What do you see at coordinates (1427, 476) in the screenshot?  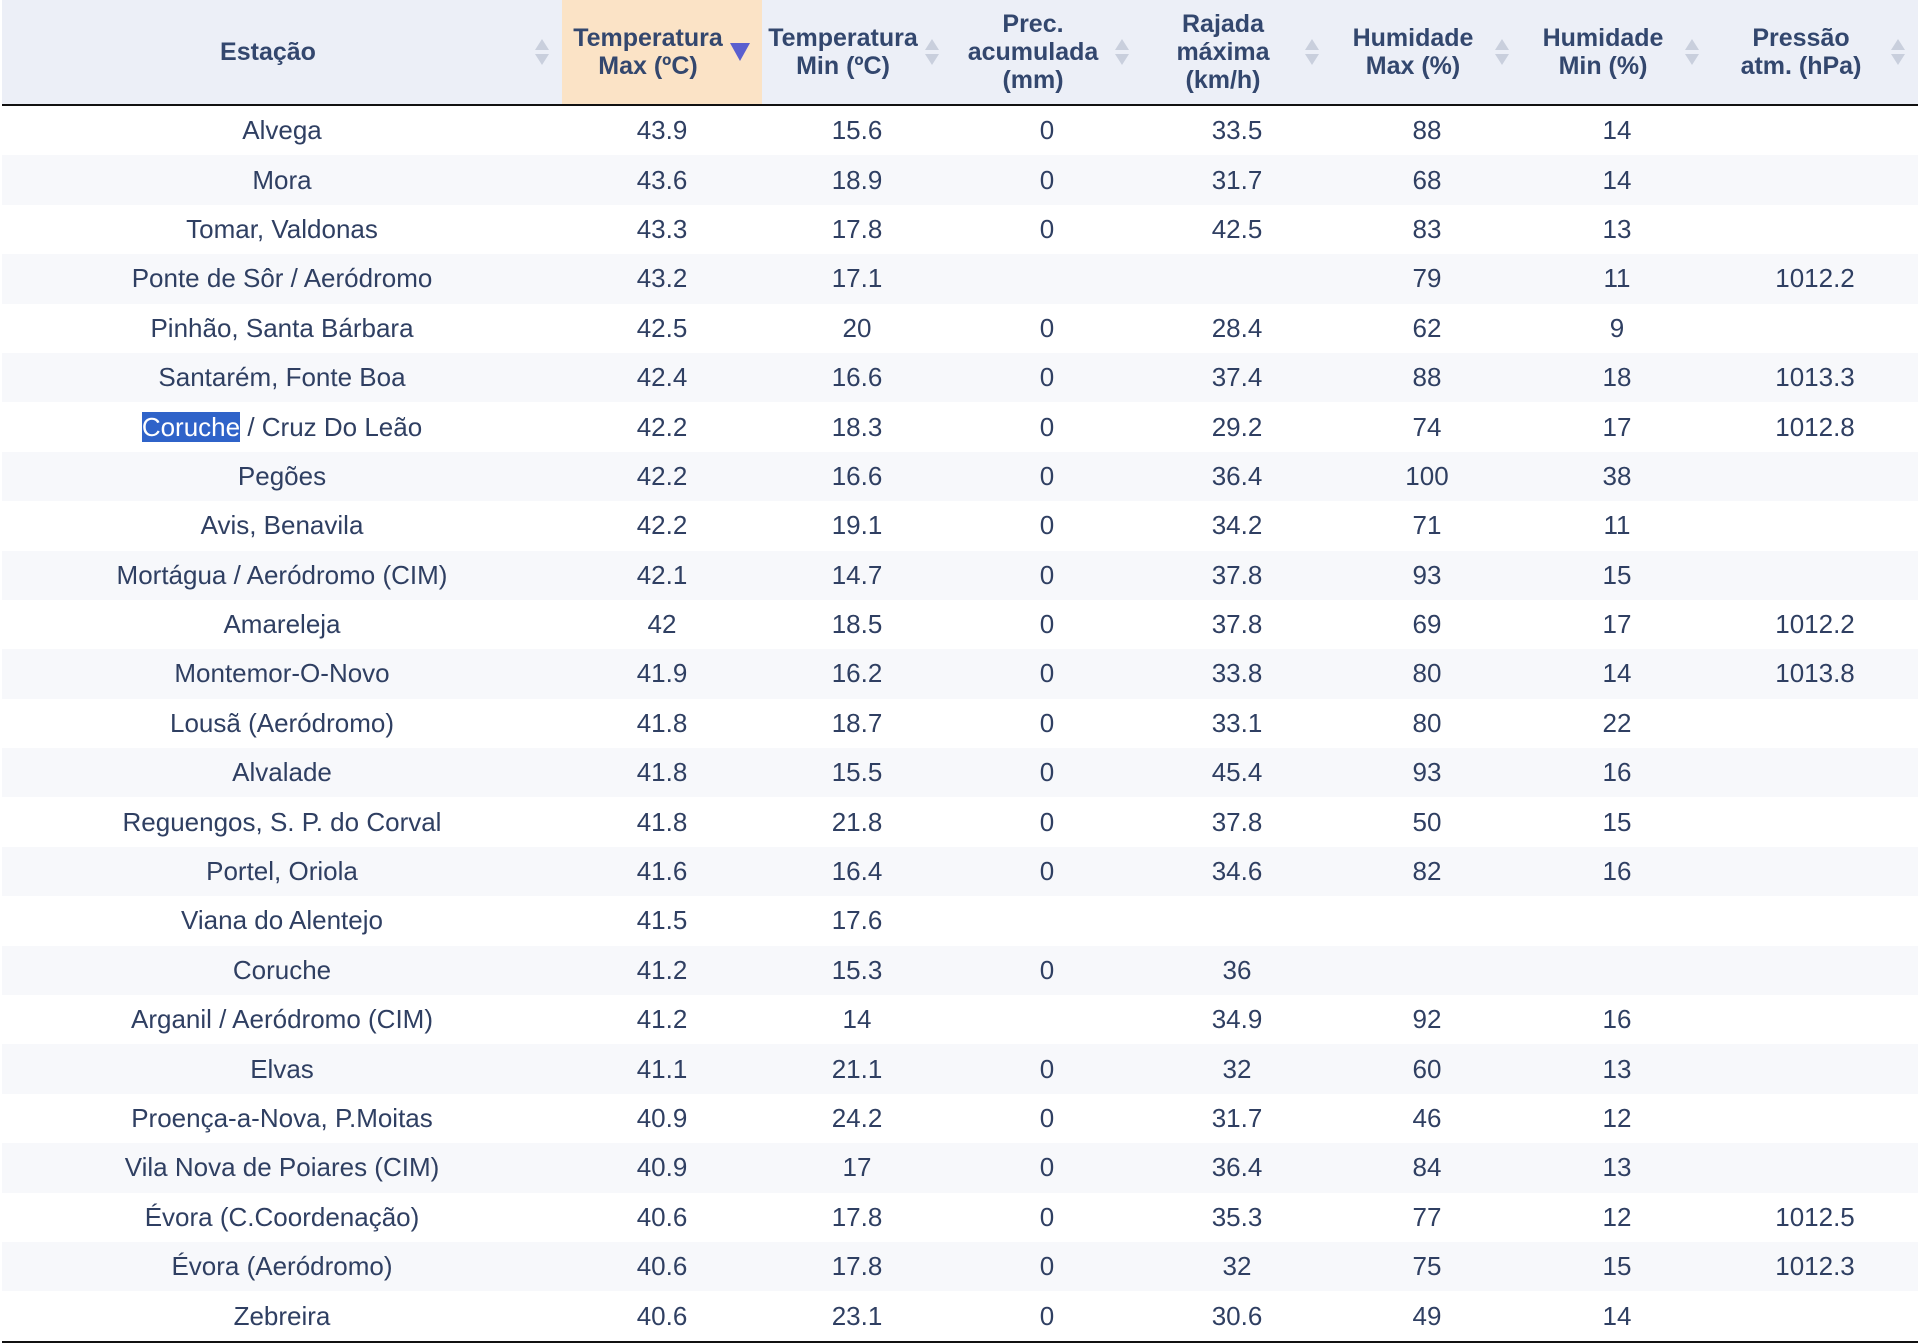 I see `cell-hum-max: 100` at bounding box center [1427, 476].